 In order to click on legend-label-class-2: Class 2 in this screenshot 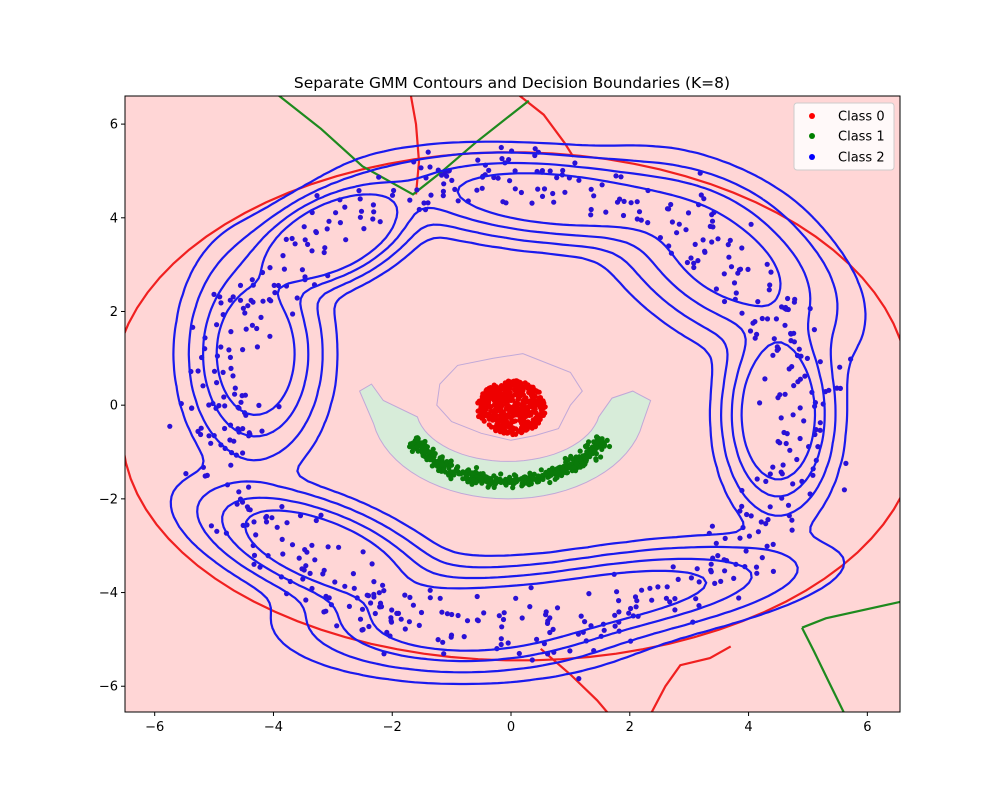, I will do `click(861, 158)`.